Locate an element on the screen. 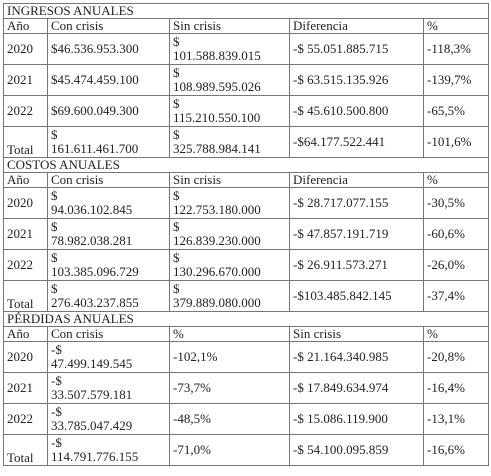 The image size is (491, 476). value-cell: -$ 45.610.500.800 is located at coordinates (356, 111).